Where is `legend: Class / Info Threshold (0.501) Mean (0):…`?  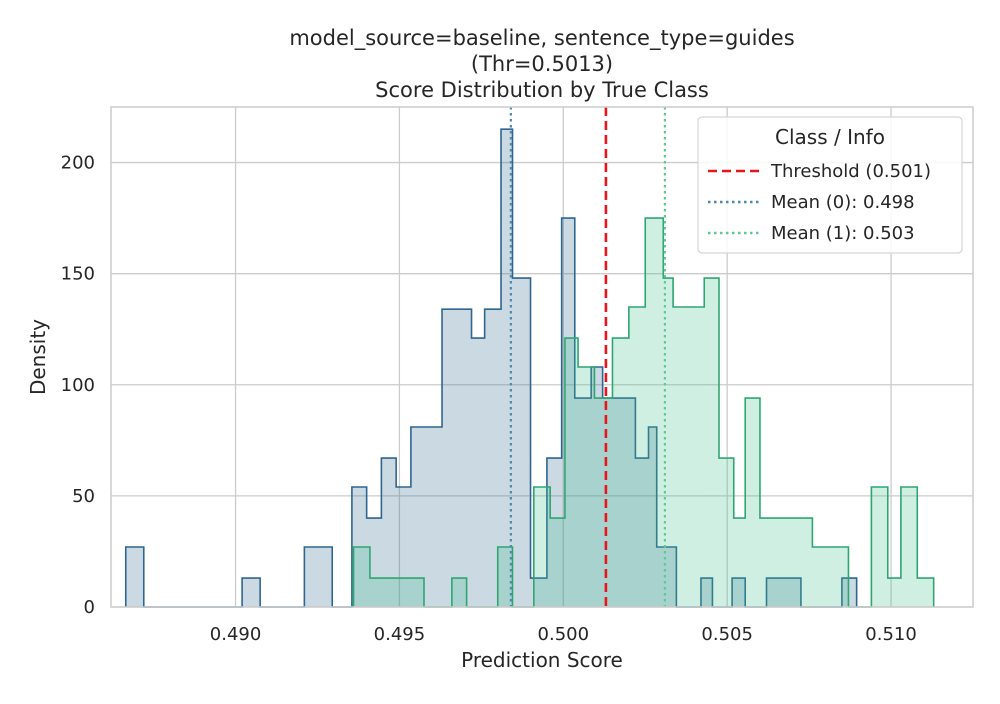
legend: Class / Info Threshold (0.501) Mean (0):… is located at coordinates (830, 185).